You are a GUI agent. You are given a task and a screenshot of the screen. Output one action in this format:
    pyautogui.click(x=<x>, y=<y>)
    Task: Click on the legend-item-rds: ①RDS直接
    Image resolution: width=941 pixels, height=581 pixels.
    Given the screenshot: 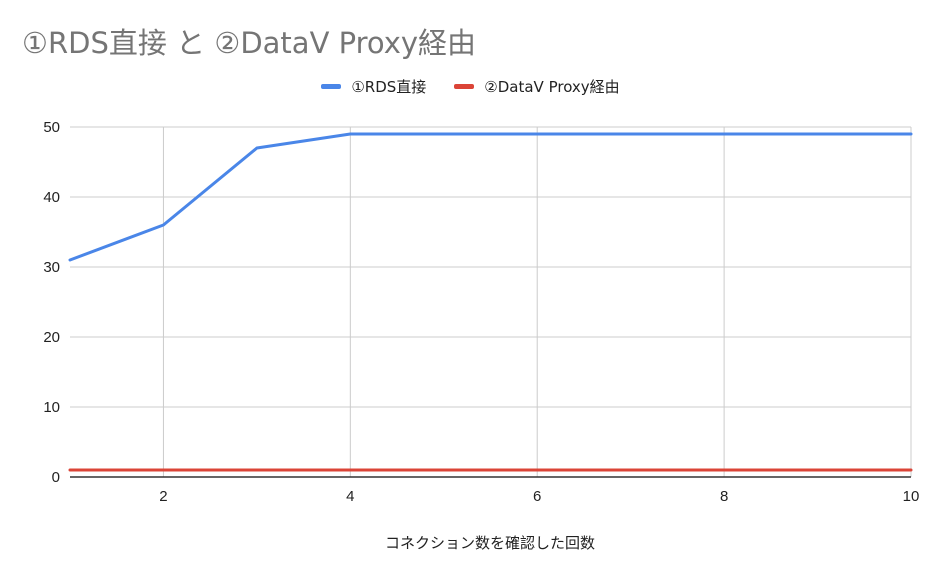 What is the action you would take?
    pyautogui.click(x=373, y=86)
    